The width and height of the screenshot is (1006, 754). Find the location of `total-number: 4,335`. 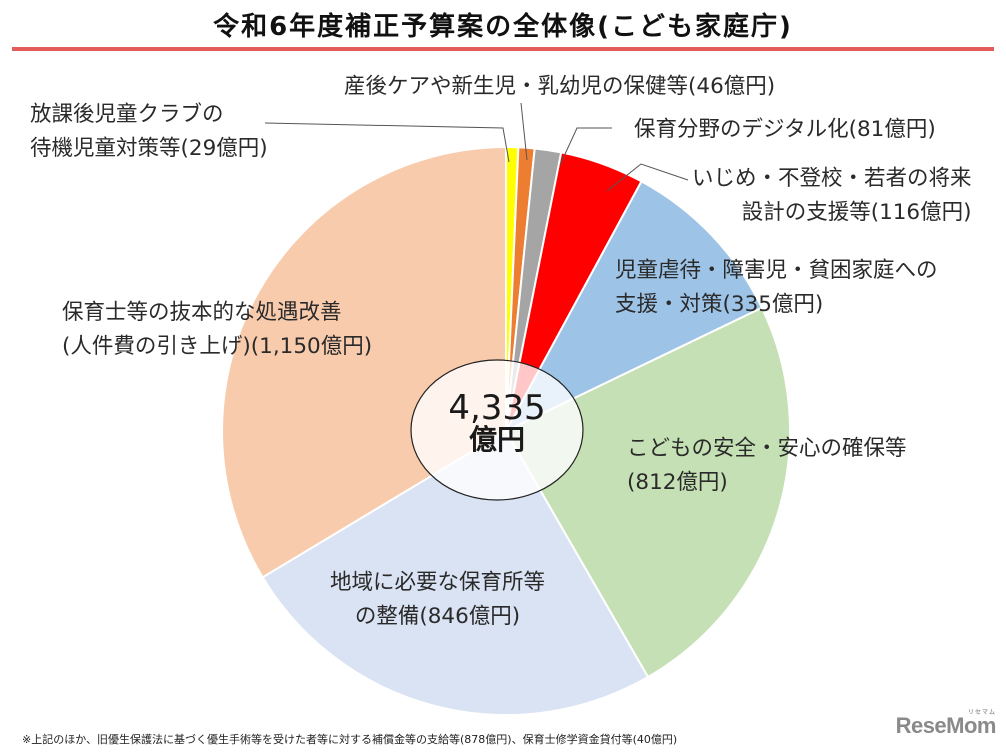

total-number: 4,335 is located at coordinates (497, 408).